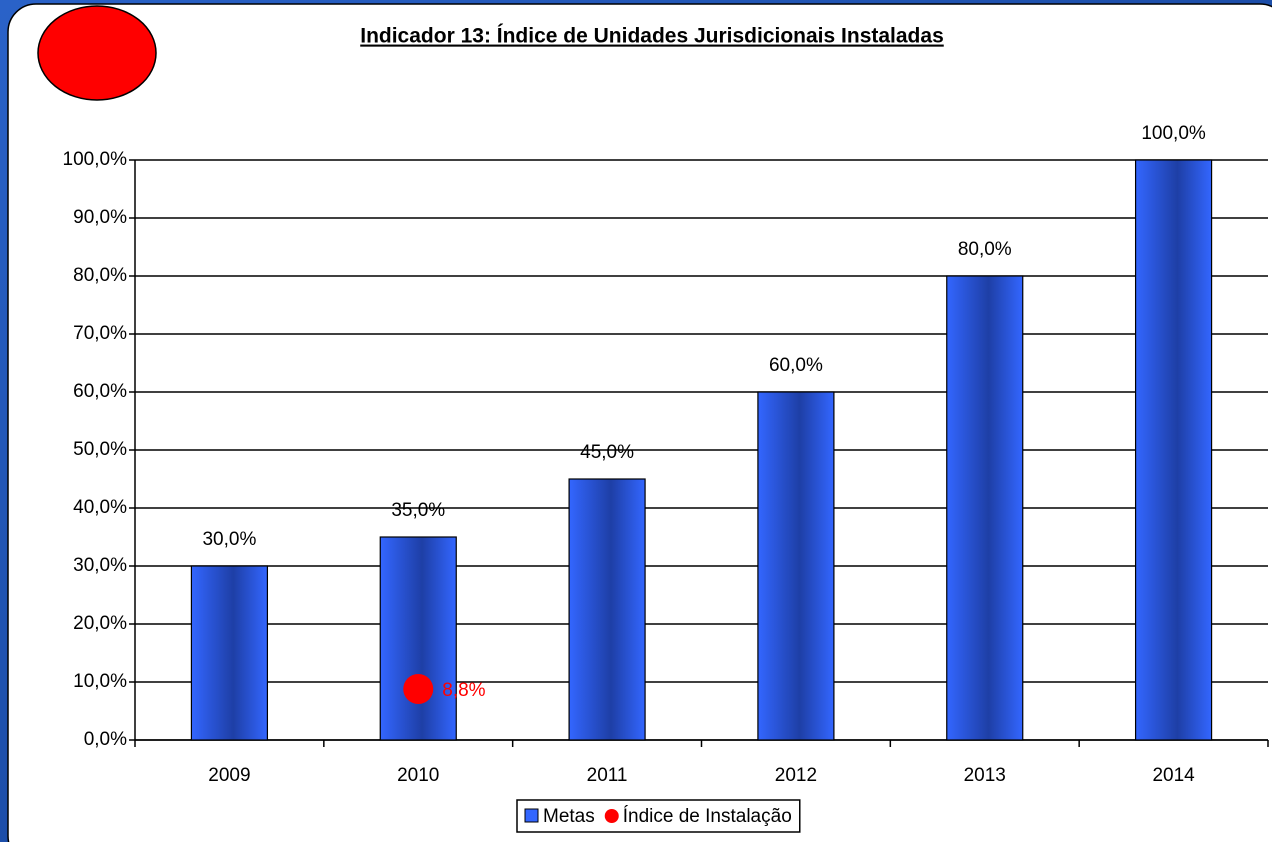 Image resolution: width=1272 pixels, height=842 pixels. I want to click on legend-label: Índice de Instalação, so click(707, 816).